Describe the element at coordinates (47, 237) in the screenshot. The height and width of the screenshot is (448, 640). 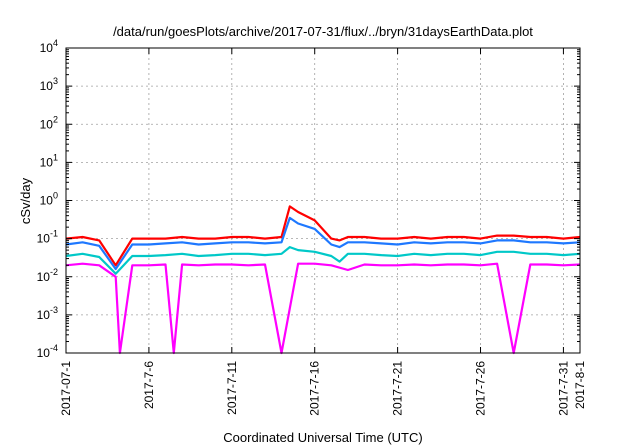
I see `y-tick-label: 10⁻¹` at that location.